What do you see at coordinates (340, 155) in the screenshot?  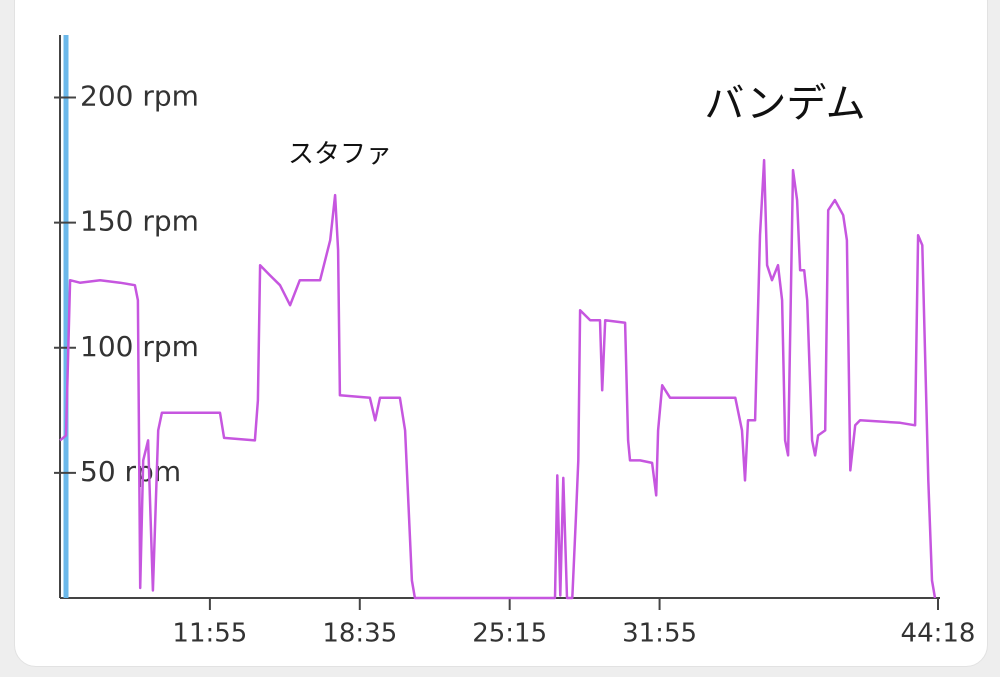 I see `annotation: スタファ` at bounding box center [340, 155].